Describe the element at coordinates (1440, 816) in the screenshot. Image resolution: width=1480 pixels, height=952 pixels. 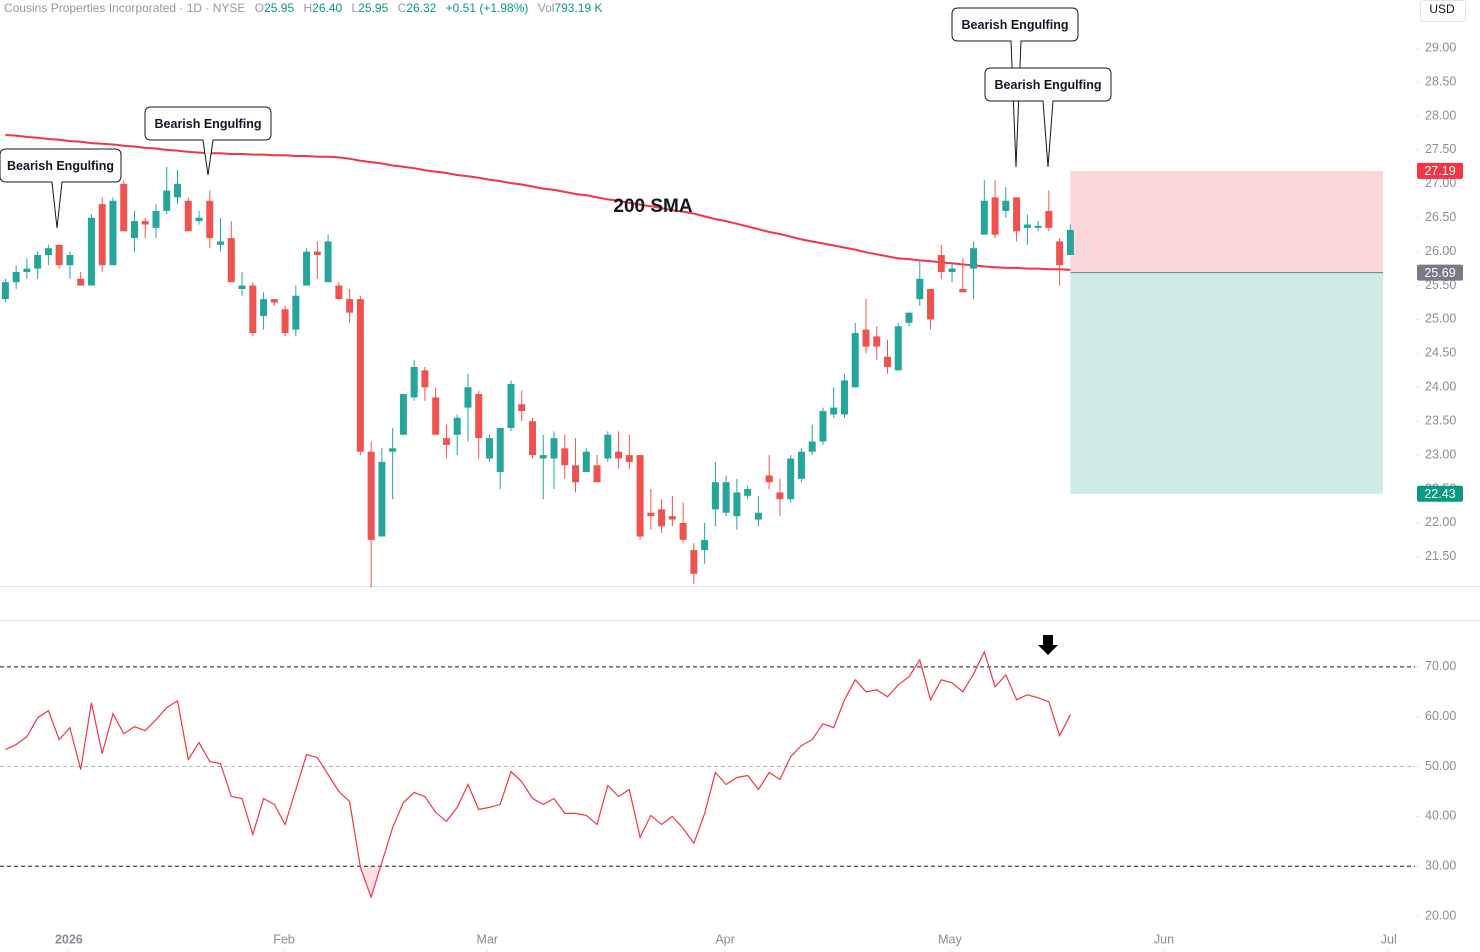
I see `y-tick-label: 40.00` at that location.